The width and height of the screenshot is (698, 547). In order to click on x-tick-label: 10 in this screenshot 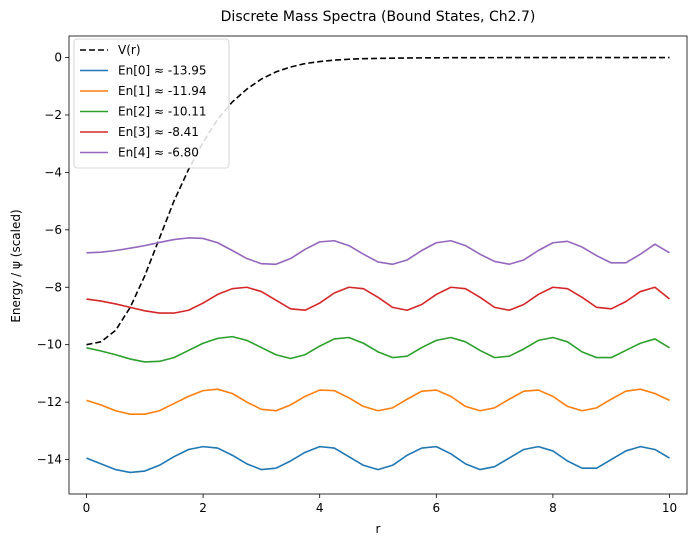, I will do `click(669, 508)`.